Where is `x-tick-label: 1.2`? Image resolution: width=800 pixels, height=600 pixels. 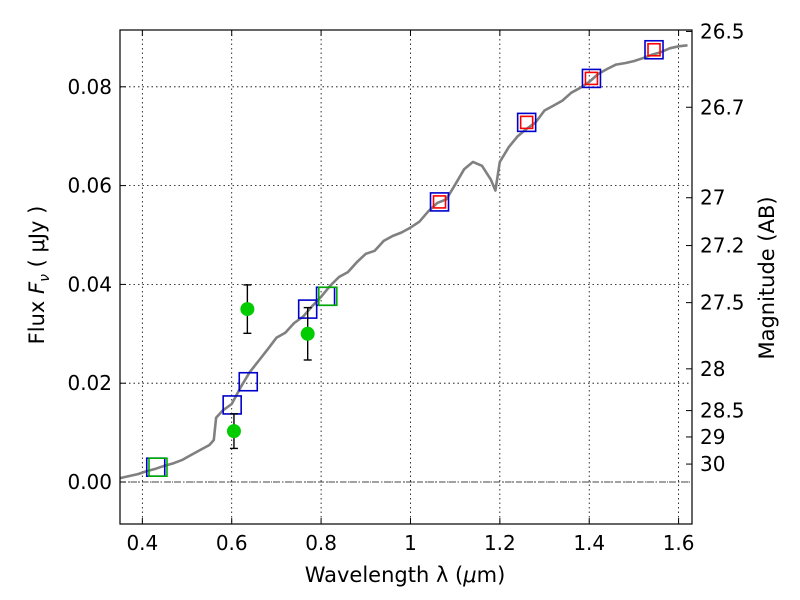
x-tick-label: 1.2 is located at coordinates (500, 543).